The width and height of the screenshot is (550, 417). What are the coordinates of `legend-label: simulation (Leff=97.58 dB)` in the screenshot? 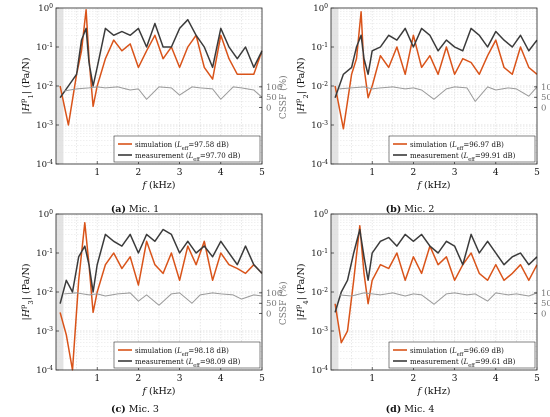 It's located at (182, 146).